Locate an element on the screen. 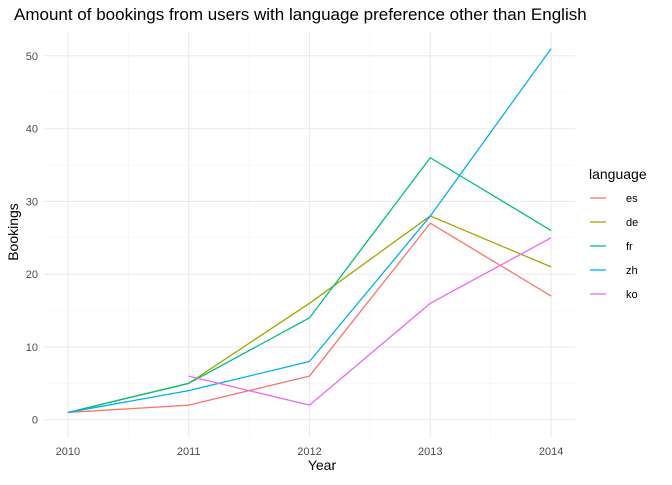 The width and height of the screenshot is (672, 485). y-axis-tick-labels: 0 10 20 30 40 50 is located at coordinates (32, 239).